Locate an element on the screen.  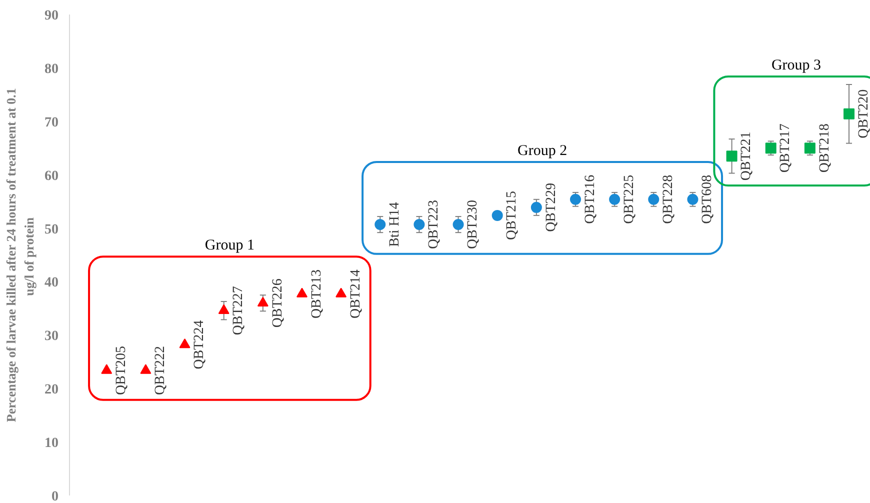
y-axis-title: Percentage of larvae killed after 24 hours of treatment at 0.1 ug/l of protein is located at coordinates (20, 255).